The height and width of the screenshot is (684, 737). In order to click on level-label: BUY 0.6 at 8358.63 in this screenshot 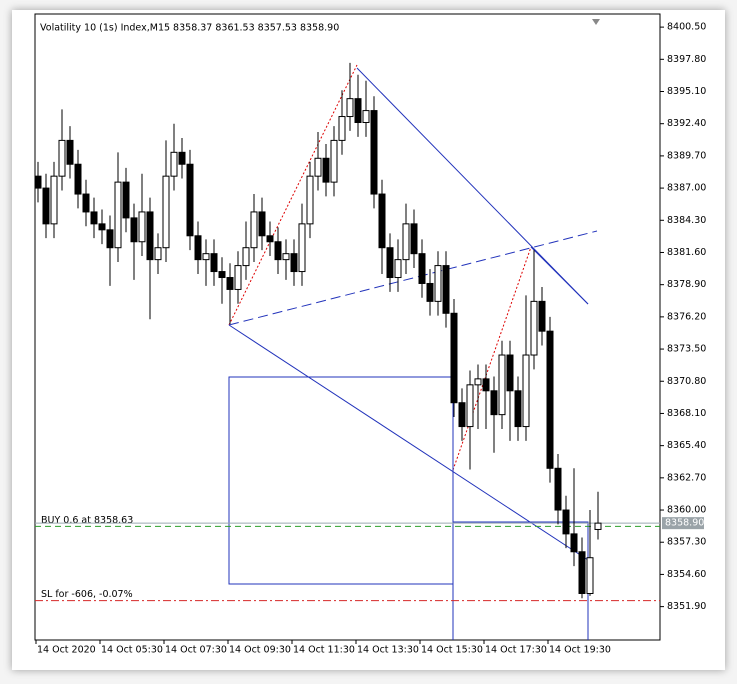, I will do `click(87, 520)`.